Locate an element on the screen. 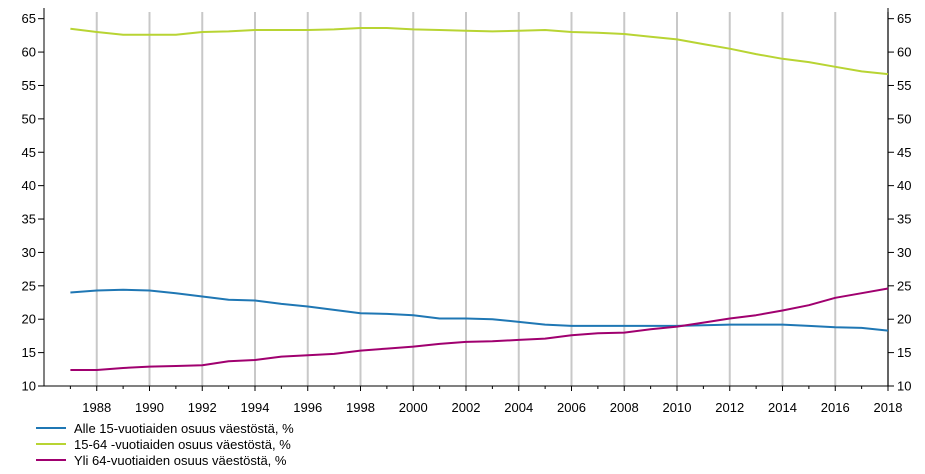 The image size is (925, 474). y-tick-label-right: 65 is located at coordinates (904, 18).